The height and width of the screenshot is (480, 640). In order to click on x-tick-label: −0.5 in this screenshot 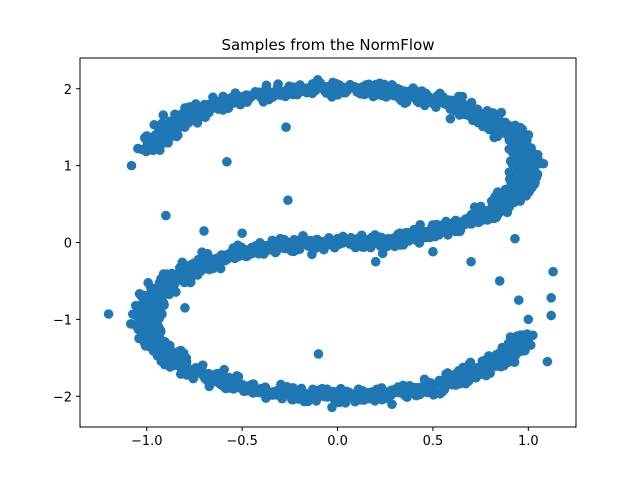, I will do `click(242, 441)`.